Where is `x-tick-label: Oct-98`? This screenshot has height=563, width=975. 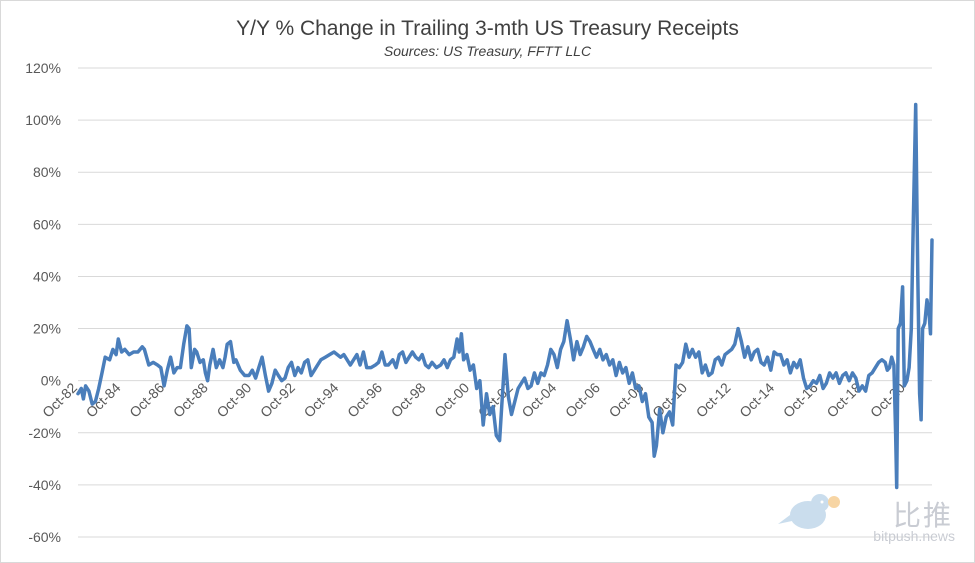 x-tick-label: Oct-98 is located at coordinates (408, 399).